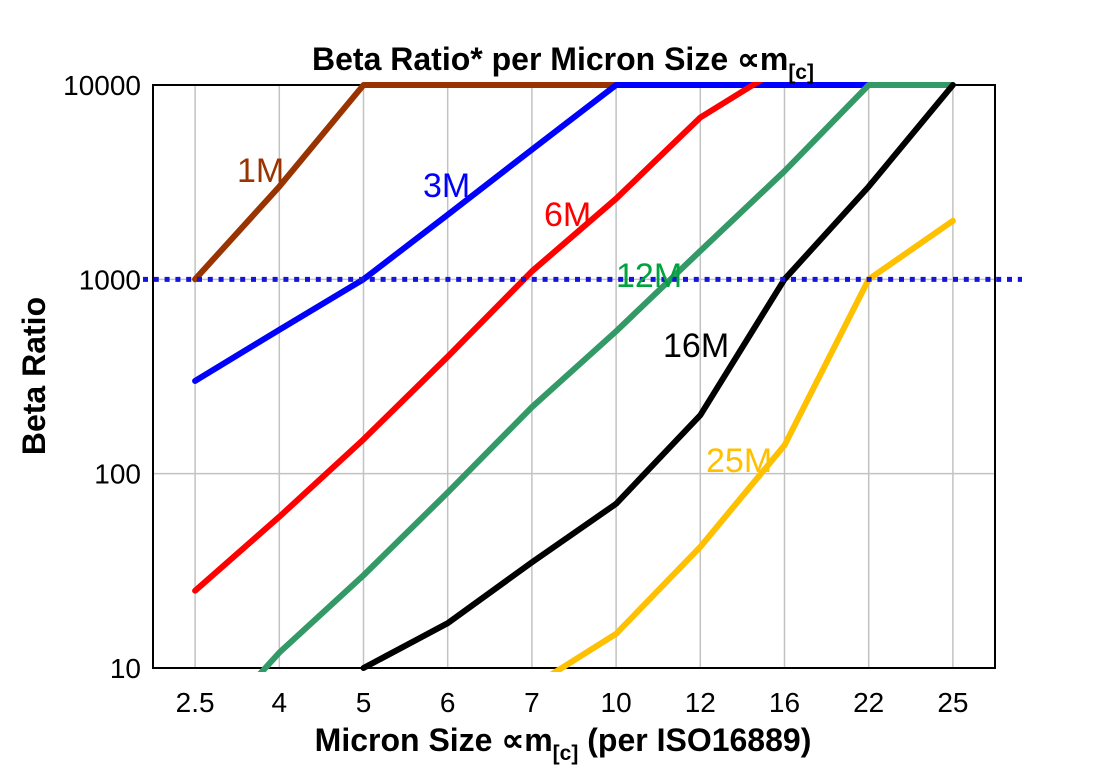 This screenshot has height=772, width=1110. What do you see at coordinates (34, 376) in the screenshot?
I see `y-axis-title: Beta Ratio` at bounding box center [34, 376].